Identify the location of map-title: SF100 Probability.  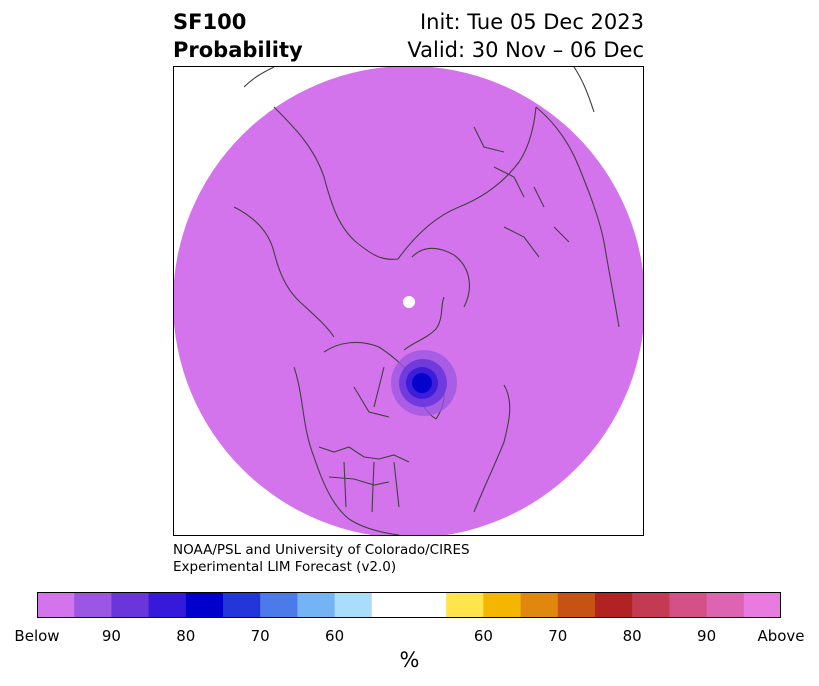
(238, 36).